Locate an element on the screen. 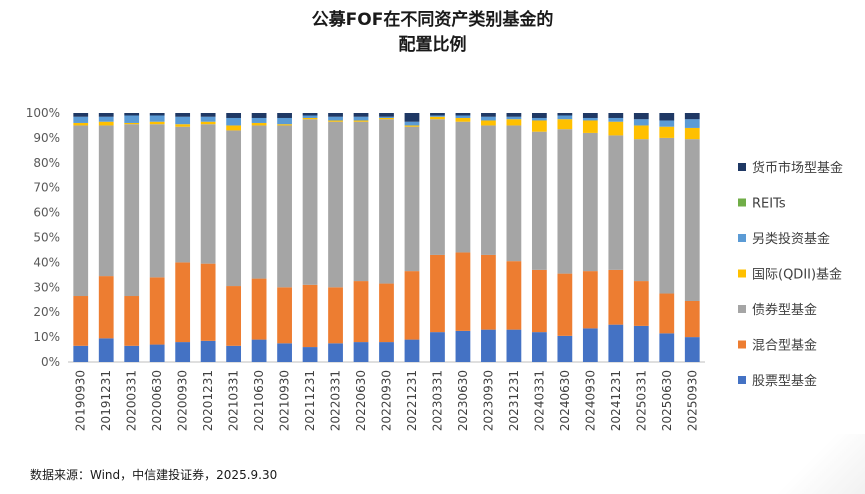 The height and width of the screenshot is (494, 865). y-tick-label: 0% is located at coordinates (50, 362).